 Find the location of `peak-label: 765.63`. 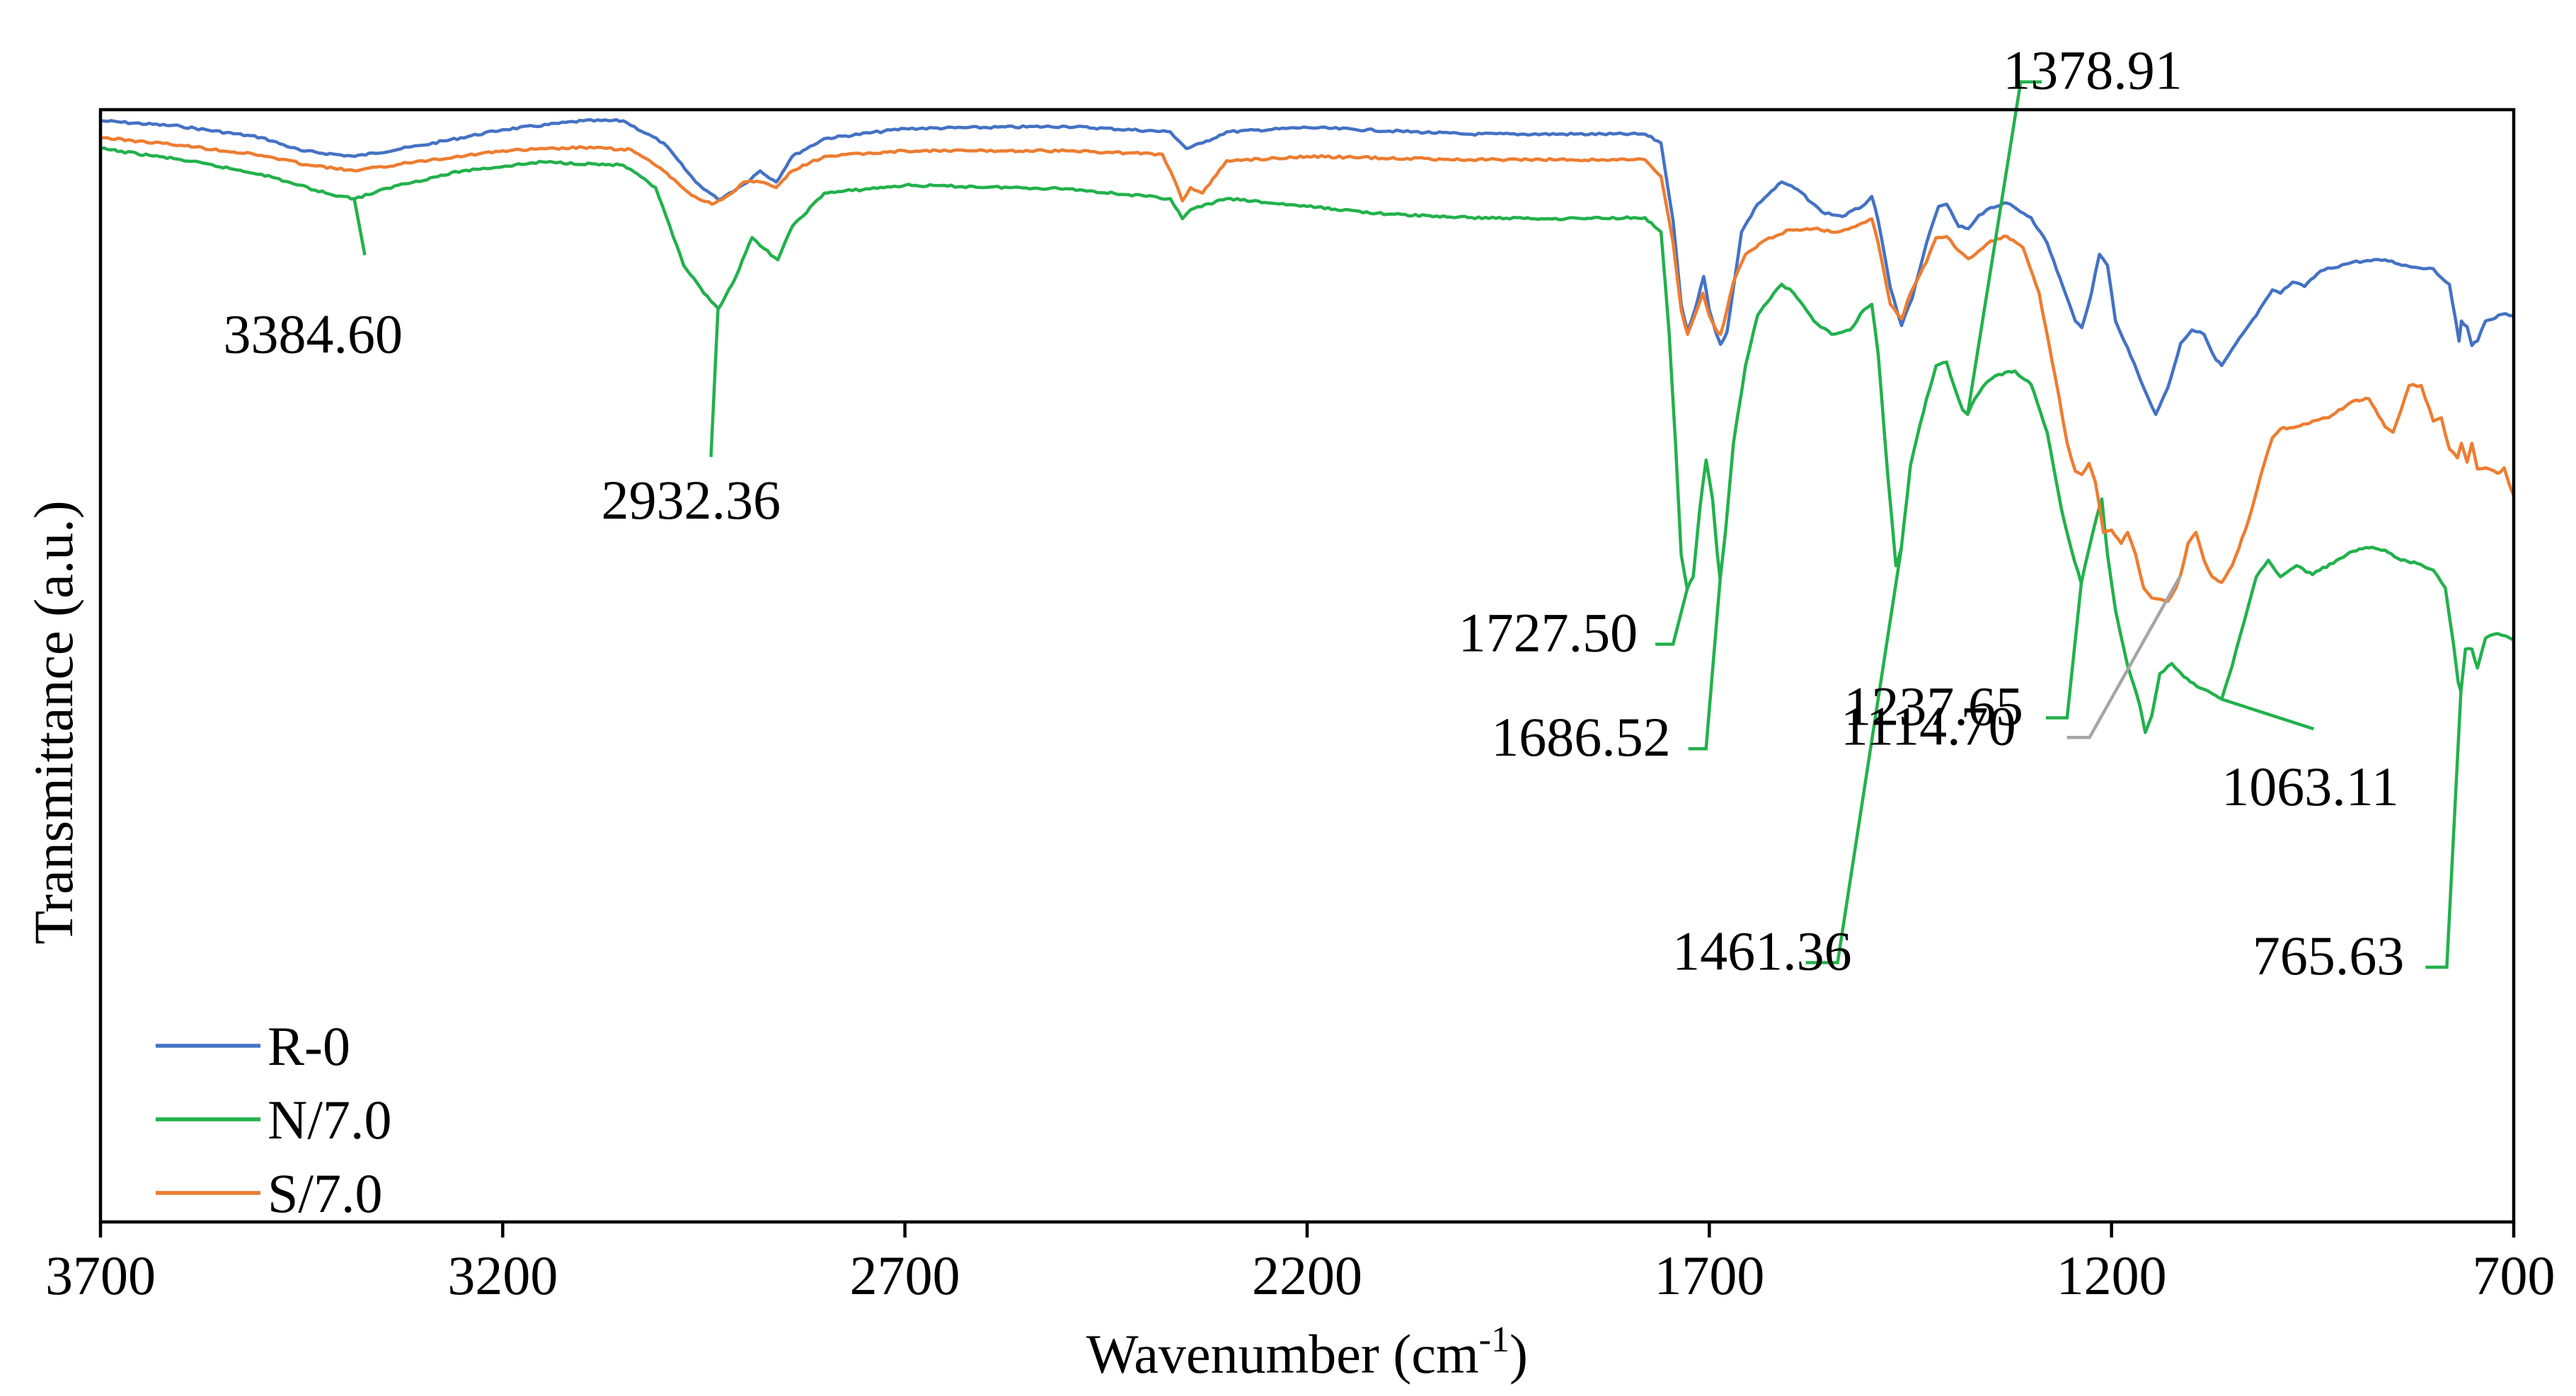

peak-label: 765.63 is located at coordinates (2329, 955).